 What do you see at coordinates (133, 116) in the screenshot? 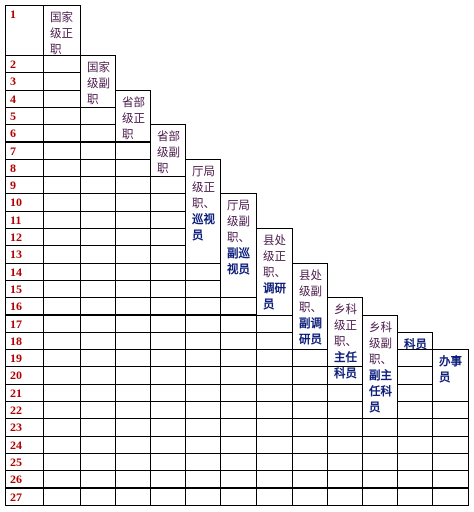
I see `column-header: 省部级正职` at bounding box center [133, 116].